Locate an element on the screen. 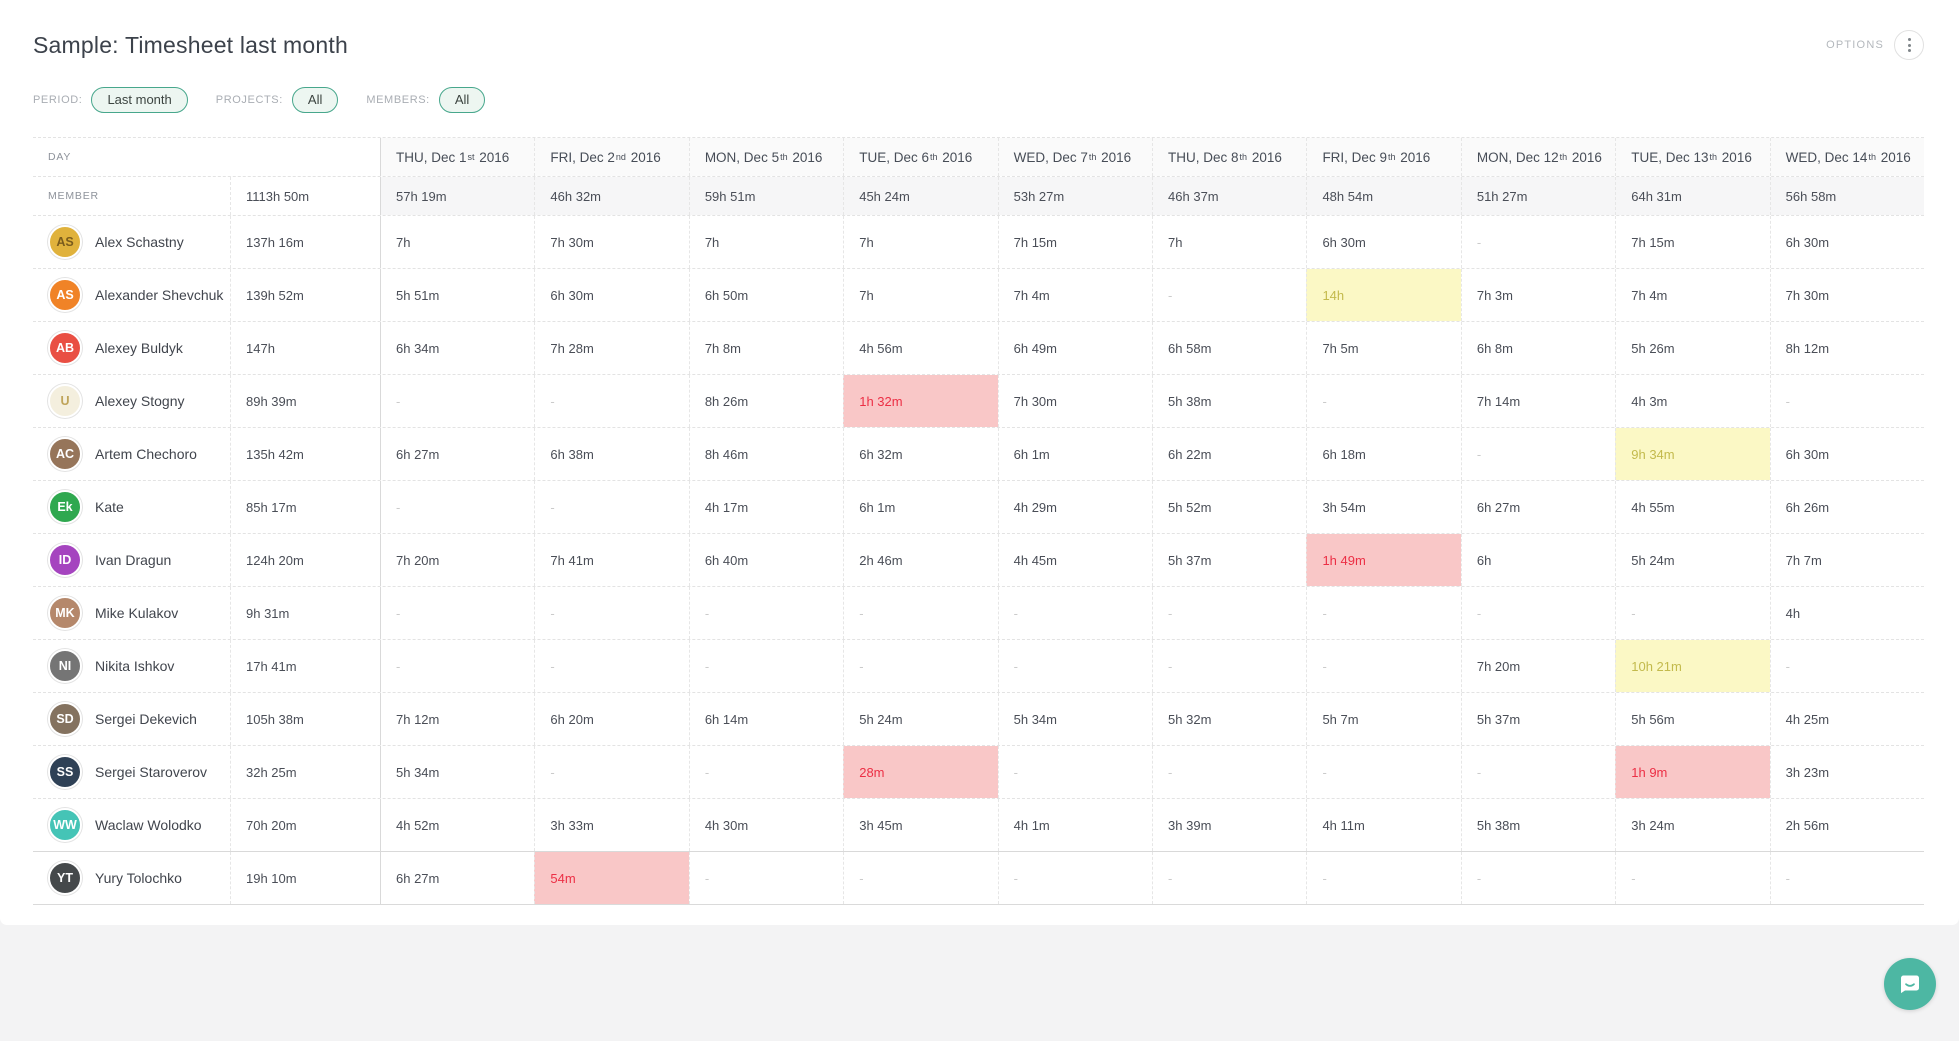 The height and width of the screenshot is (1041, 1959). member-photo-avatar: U is located at coordinates (65, 401).